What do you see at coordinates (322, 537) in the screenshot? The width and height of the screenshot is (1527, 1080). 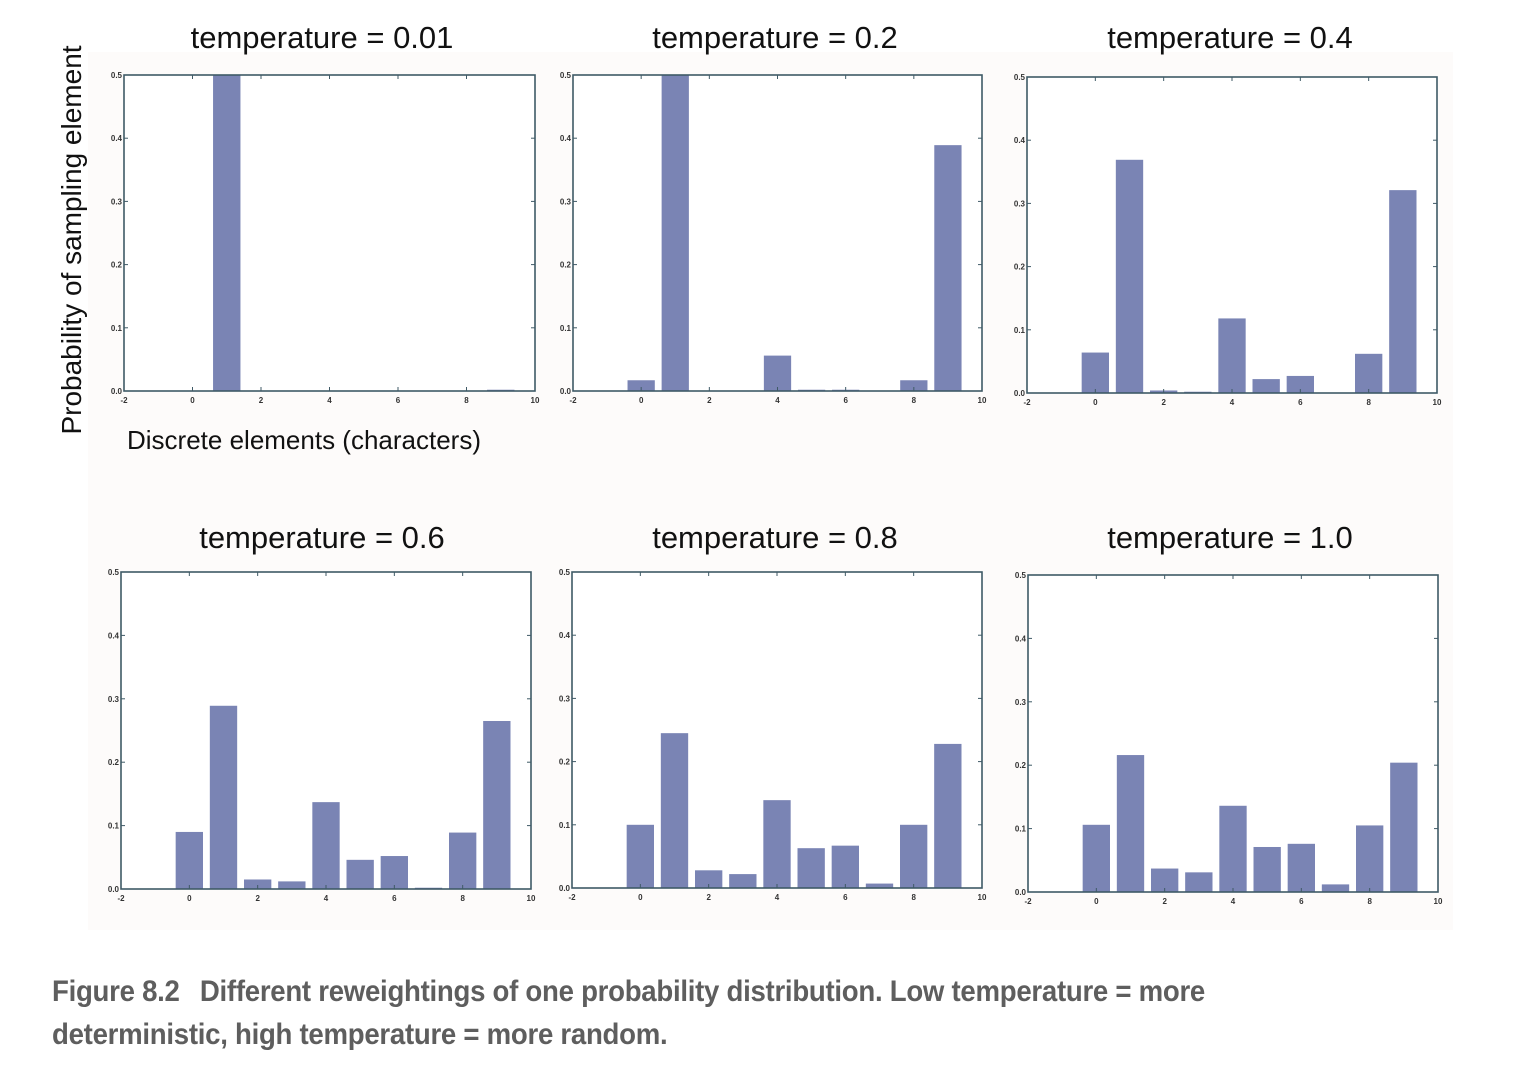 I see `panel-title: temperature = 0.6` at bounding box center [322, 537].